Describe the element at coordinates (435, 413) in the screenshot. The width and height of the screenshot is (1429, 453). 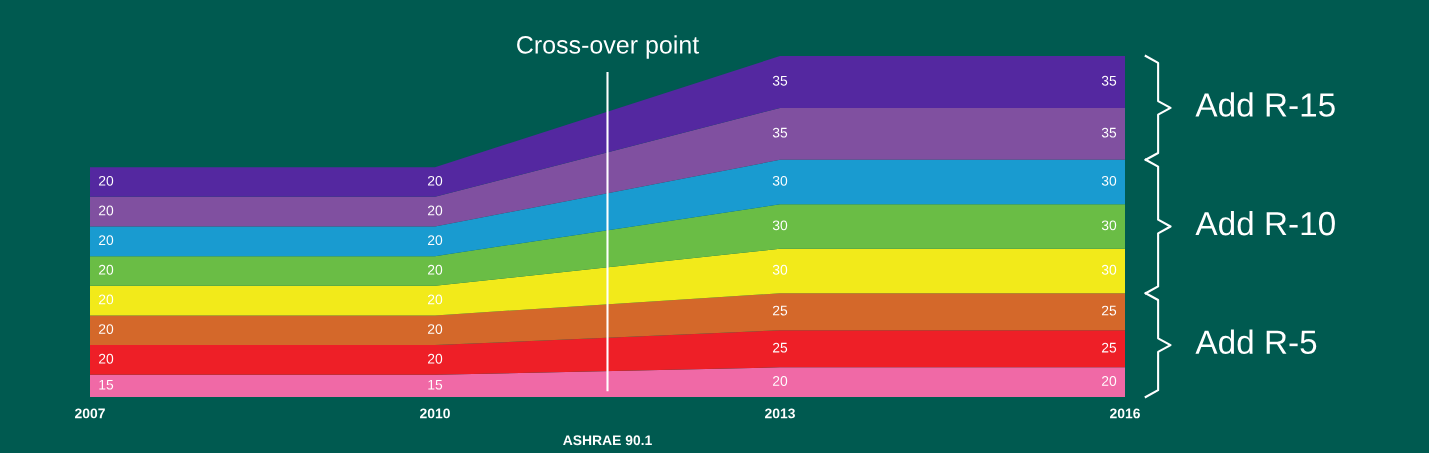
I see `x-tick-label: 2010` at that location.